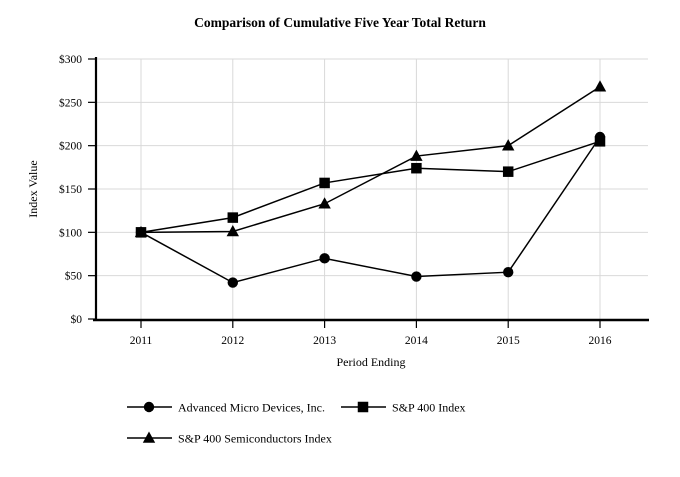 The height and width of the screenshot is (477, 680). What do you see at coordinates (363, 407) in the screenshot?
I see `legend-marker-square` at bounding box center [363, 407].